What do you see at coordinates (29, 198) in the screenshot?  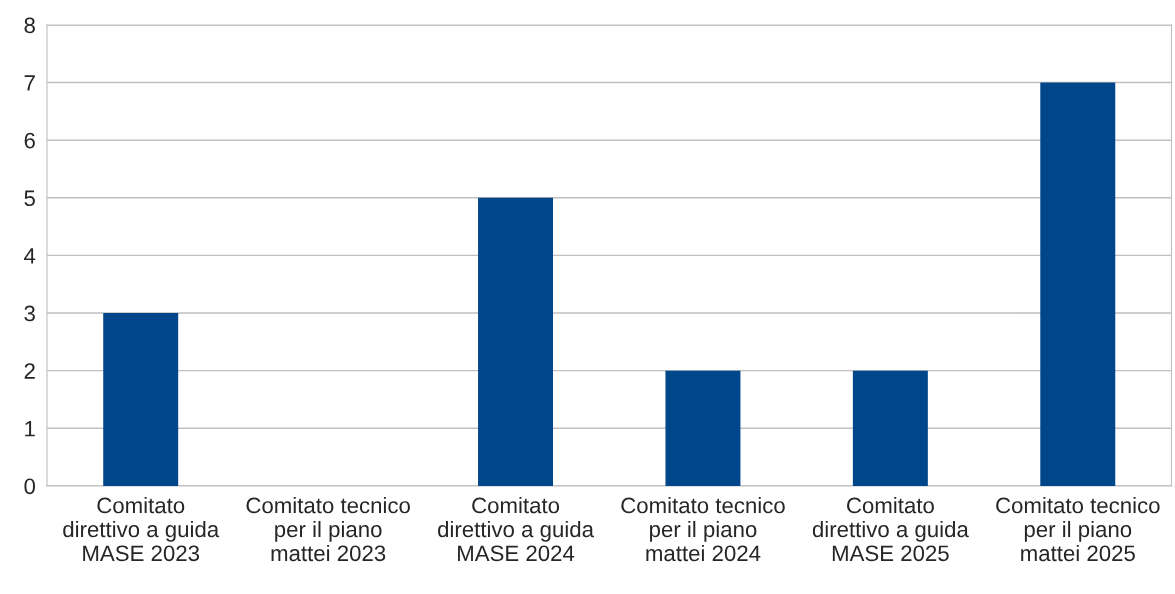 I see `y-tick-label: 5` at bounding box center [29, 198].